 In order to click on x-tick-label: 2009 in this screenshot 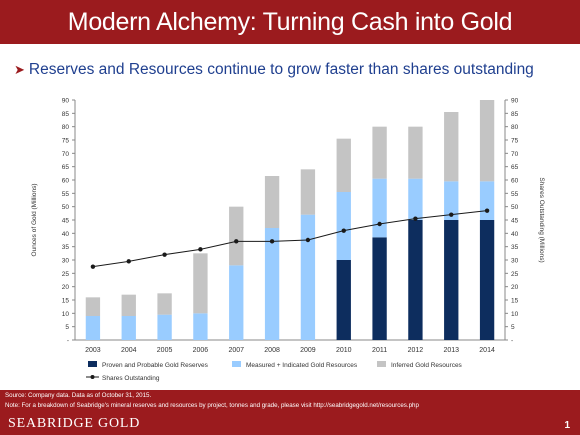, I will do `click(308, 350)`.